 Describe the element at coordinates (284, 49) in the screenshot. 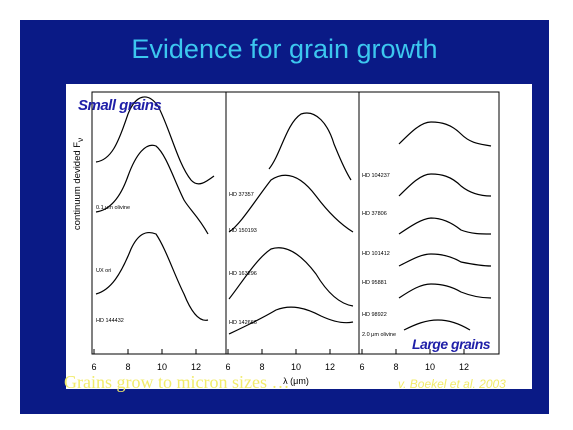

I see `slide-title: Evidence for grain growth` at that location.